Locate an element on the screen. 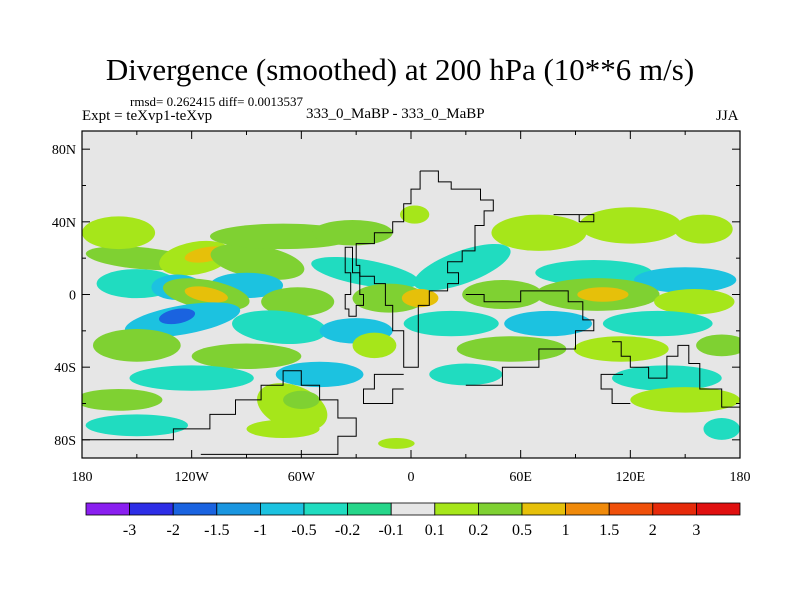  experiments-label: 333_0_MaBP - 333_0_MaBP is located at coordinates (395, 114).